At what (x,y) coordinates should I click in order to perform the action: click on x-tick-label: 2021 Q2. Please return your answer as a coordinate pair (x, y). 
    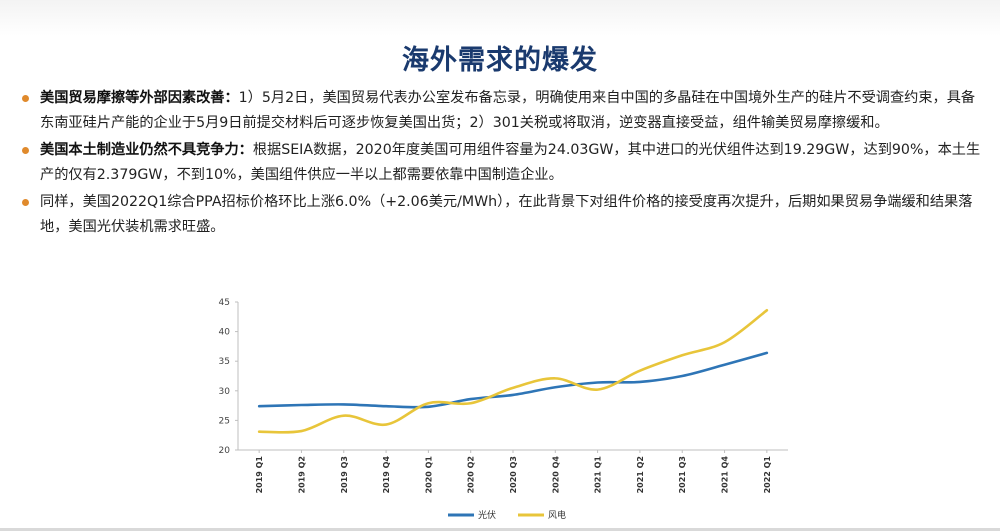
    Looking at the image, I should click on (640, 474).